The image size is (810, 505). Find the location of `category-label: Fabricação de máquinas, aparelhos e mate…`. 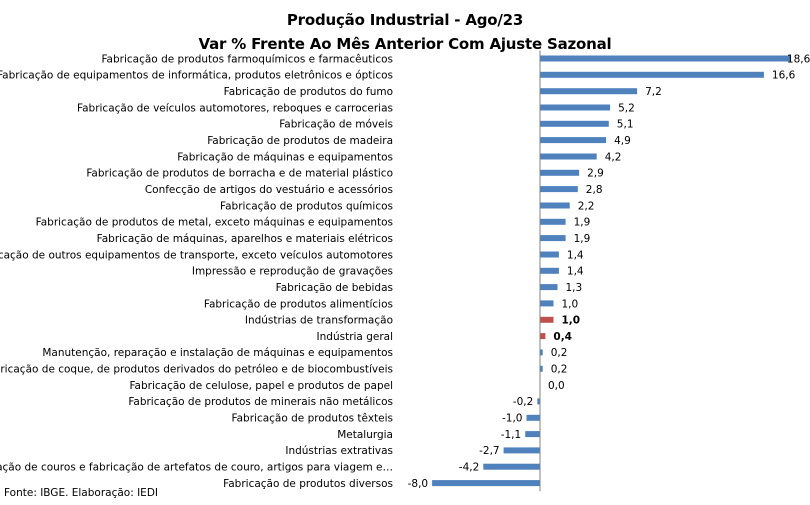

category-label: Fabricação de máquinas, aparelhos e mate… is located at coordinates (245, 239).